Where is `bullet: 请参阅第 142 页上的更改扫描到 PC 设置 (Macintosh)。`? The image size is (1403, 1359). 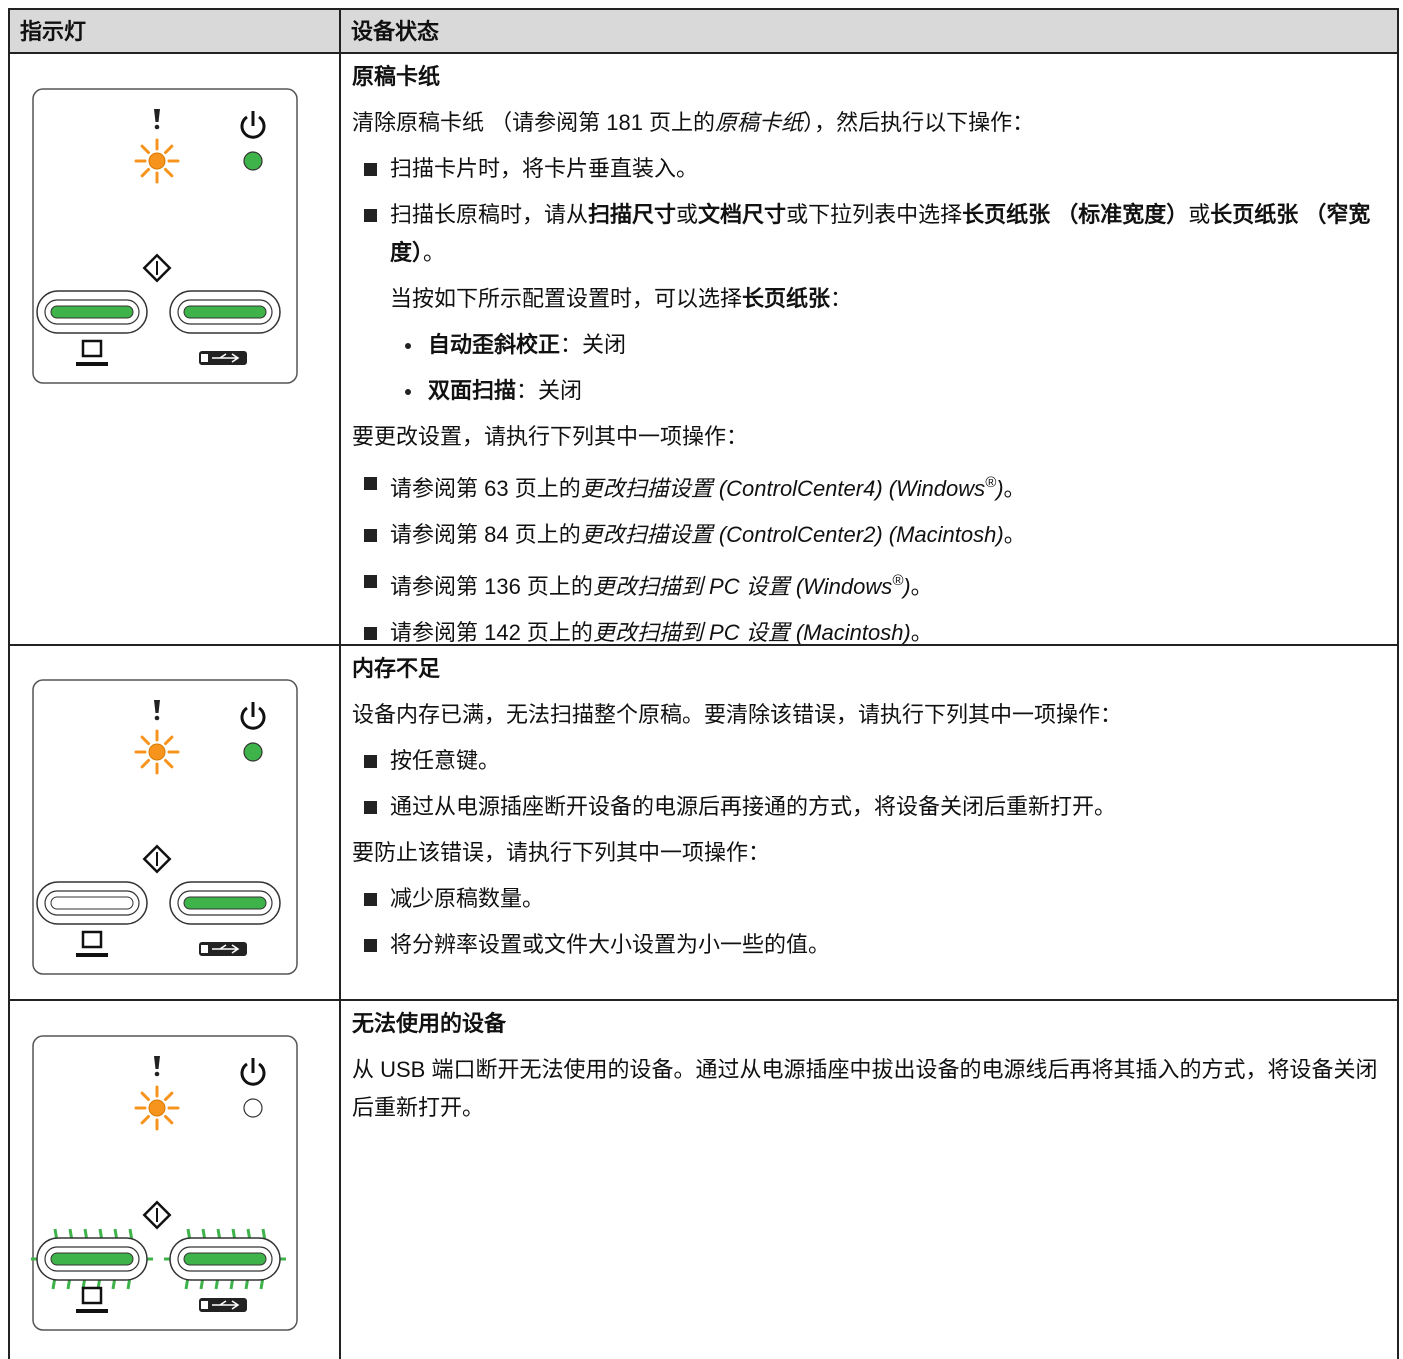
bullet: 请参阅第 142 页上的更改扫描到 PC 设置 (Macintosh)。 is located at coordinates (869, 633).